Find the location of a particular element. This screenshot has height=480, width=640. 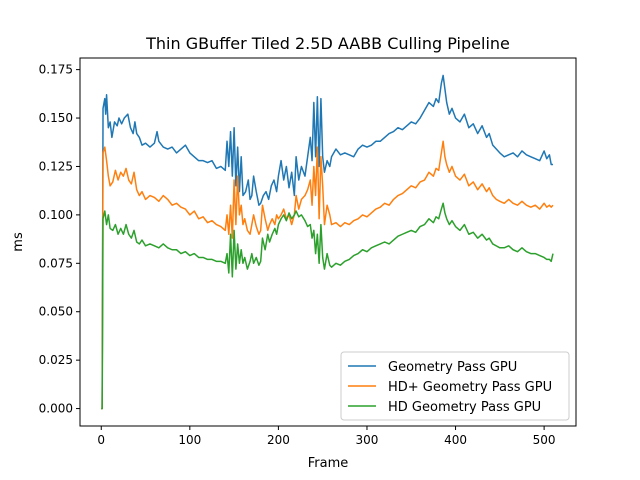

legend-label-2: HD+ Geometry Pass GPU is located at coordinates (470, 387).